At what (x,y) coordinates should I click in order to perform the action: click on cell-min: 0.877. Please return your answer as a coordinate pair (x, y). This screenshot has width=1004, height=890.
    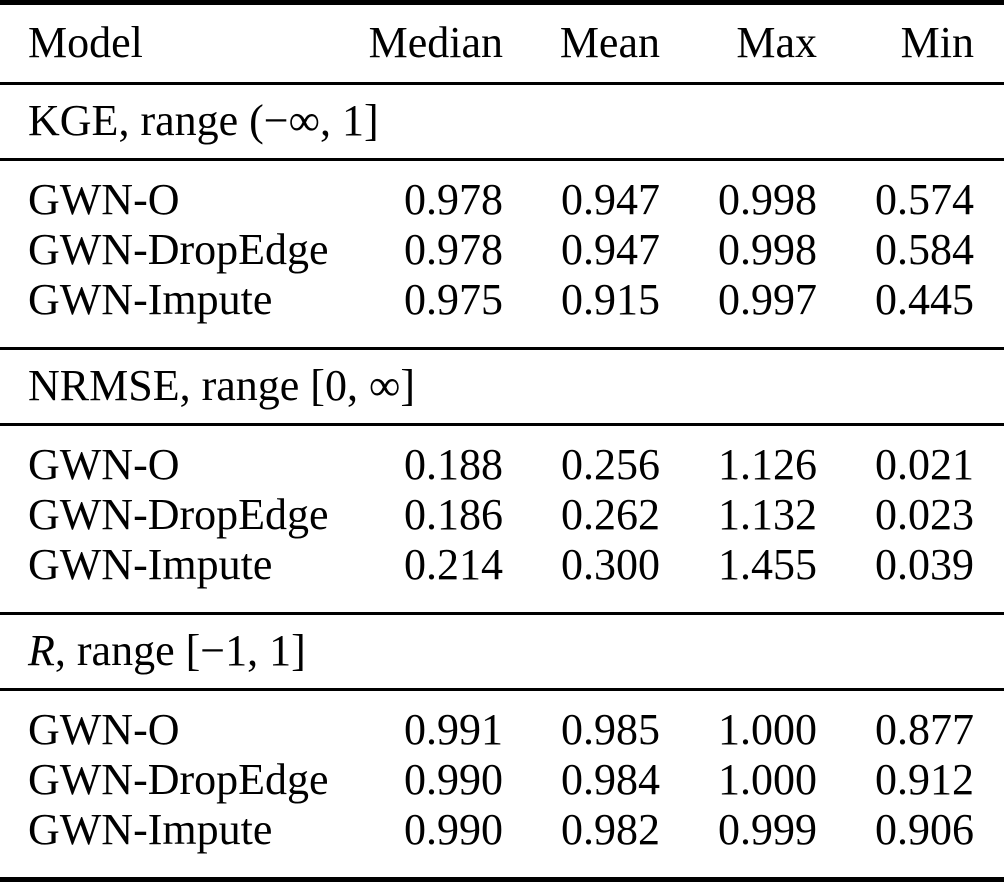
    Looking at the image, I should click on (924, 729).